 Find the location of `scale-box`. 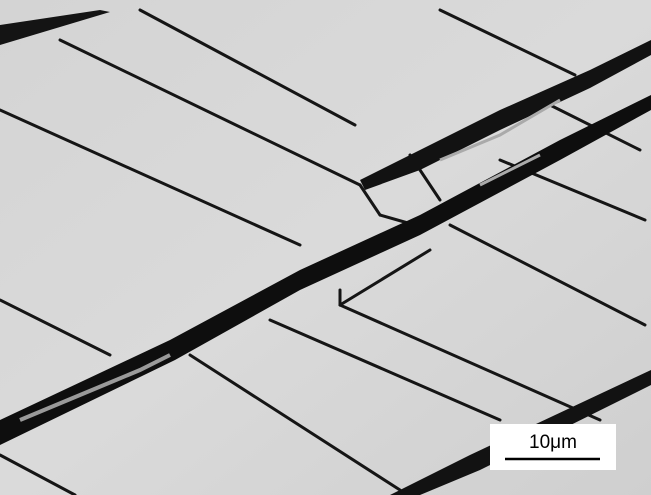

scale-box is located at coordinates (553, 447).